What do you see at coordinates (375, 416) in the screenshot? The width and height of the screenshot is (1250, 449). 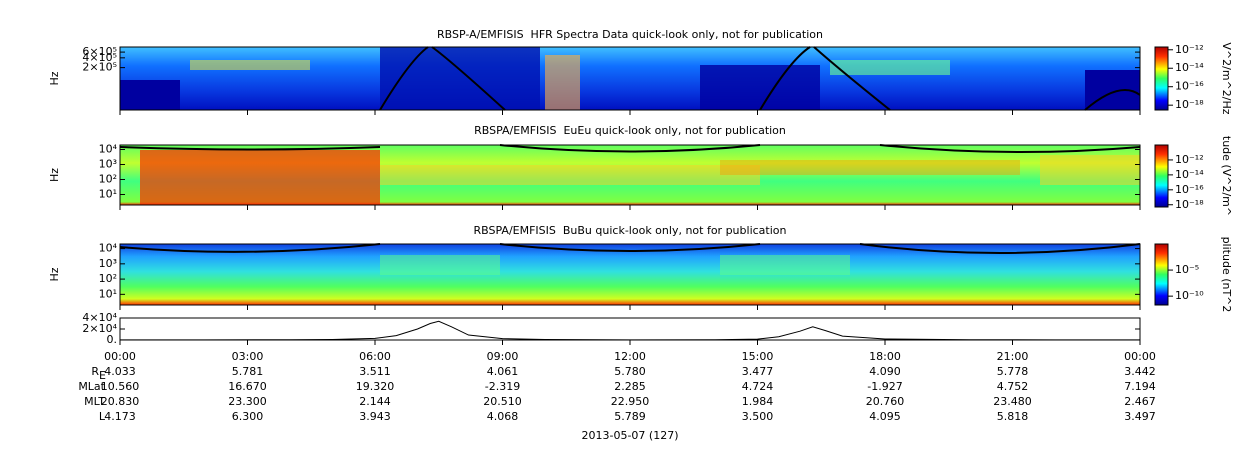 I see `ephemeris-value: 3.943` at bounding box center [375, 416].